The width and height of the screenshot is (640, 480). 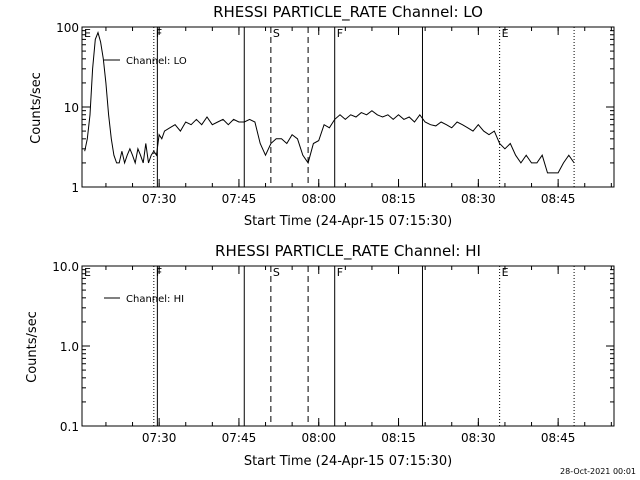 I want to click on y-tick-label: 1, so click(x=75, y=188).